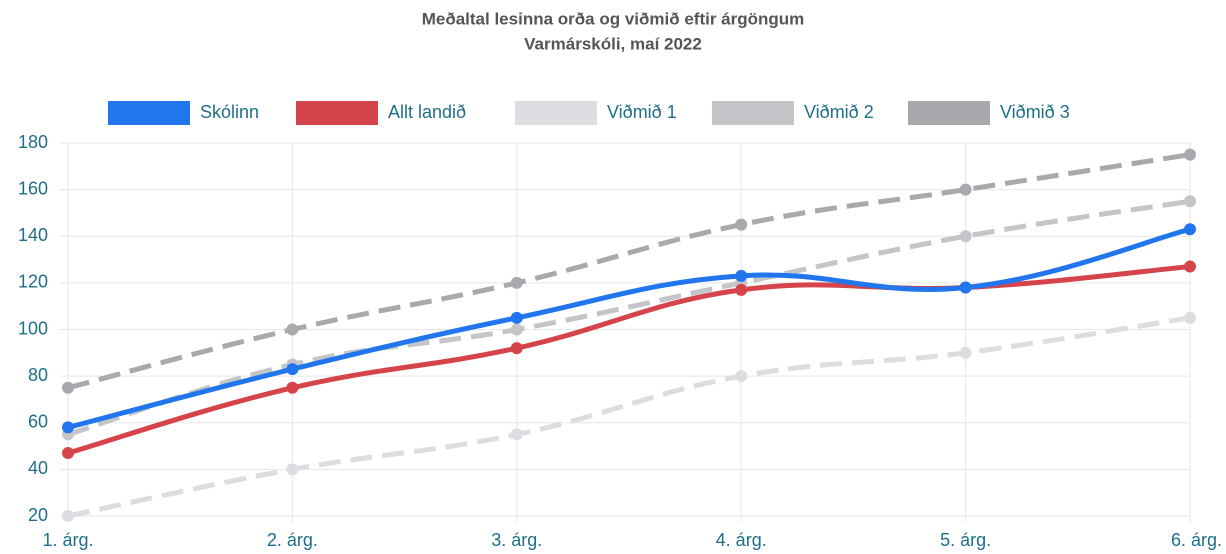  What do you see at coordinates (38, 515) in the screenshot?
I see `y-tick-label: 20` at bounding box center [38, 515].